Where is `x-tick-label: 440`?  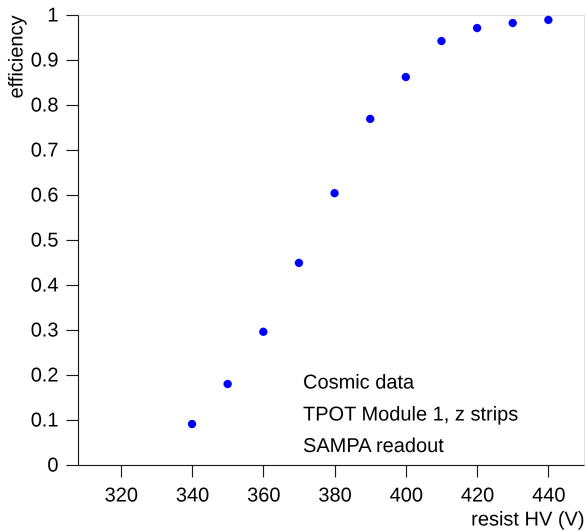 x-tick-label: 440 is located at coordinates (549, 495).